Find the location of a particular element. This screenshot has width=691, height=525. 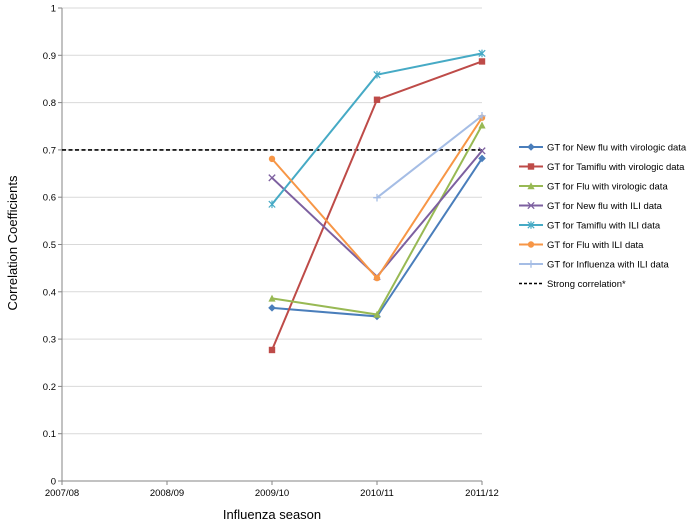

legend-label: GT for Flu with ILI data is located at coordinates (595, 245).